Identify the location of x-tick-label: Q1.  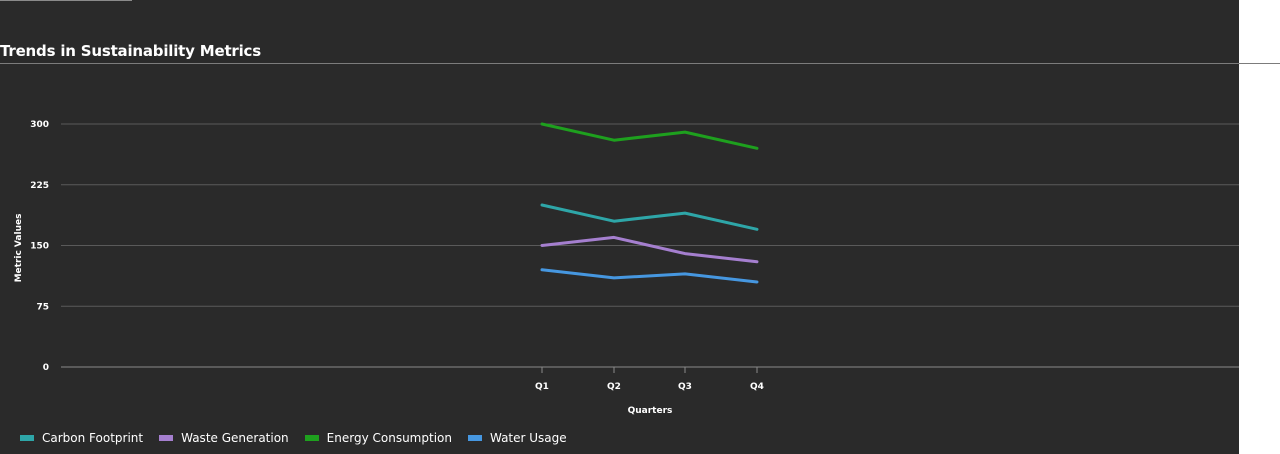
(542, 387).